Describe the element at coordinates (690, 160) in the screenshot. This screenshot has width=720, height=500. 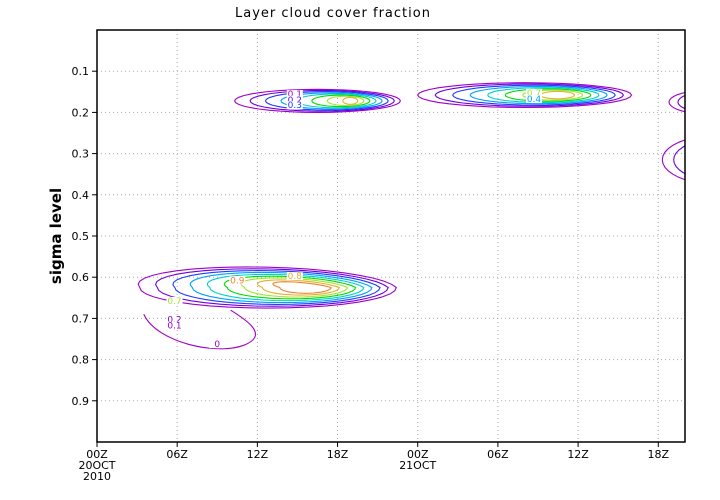
I see `contour-system-mid-cloud-d` at that location.